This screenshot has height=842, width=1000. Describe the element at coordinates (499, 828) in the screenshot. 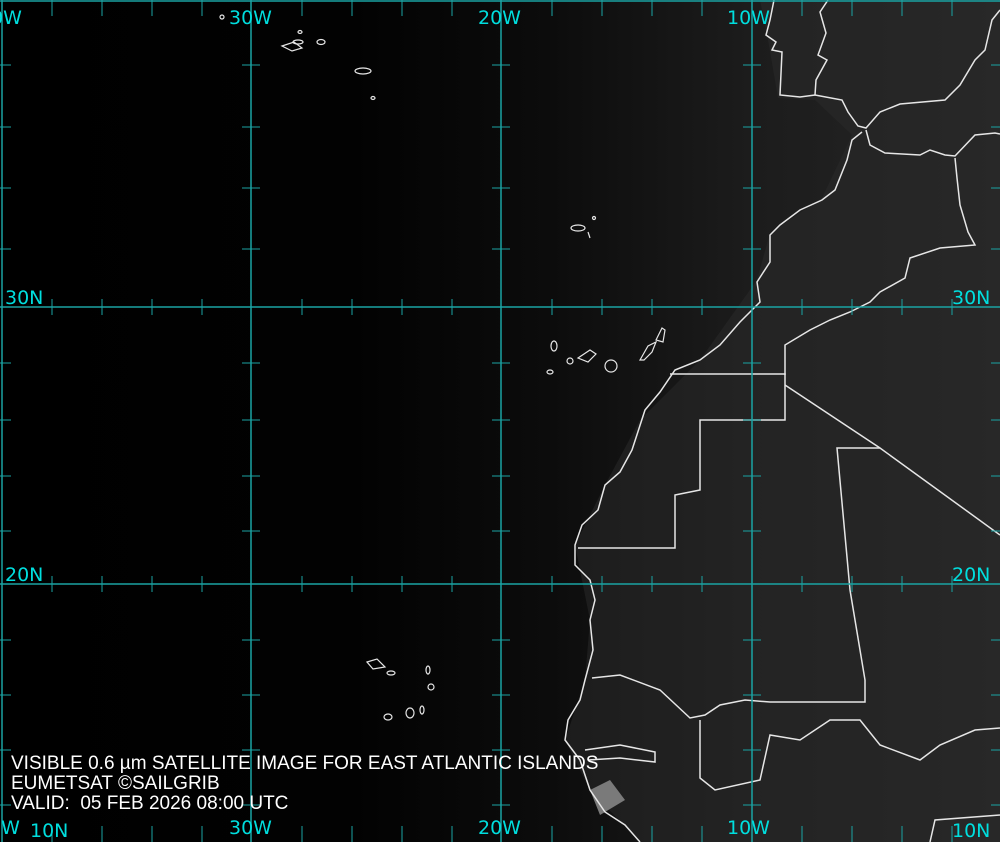

I see `bottom-lon-label-20w: 20W` at that location.